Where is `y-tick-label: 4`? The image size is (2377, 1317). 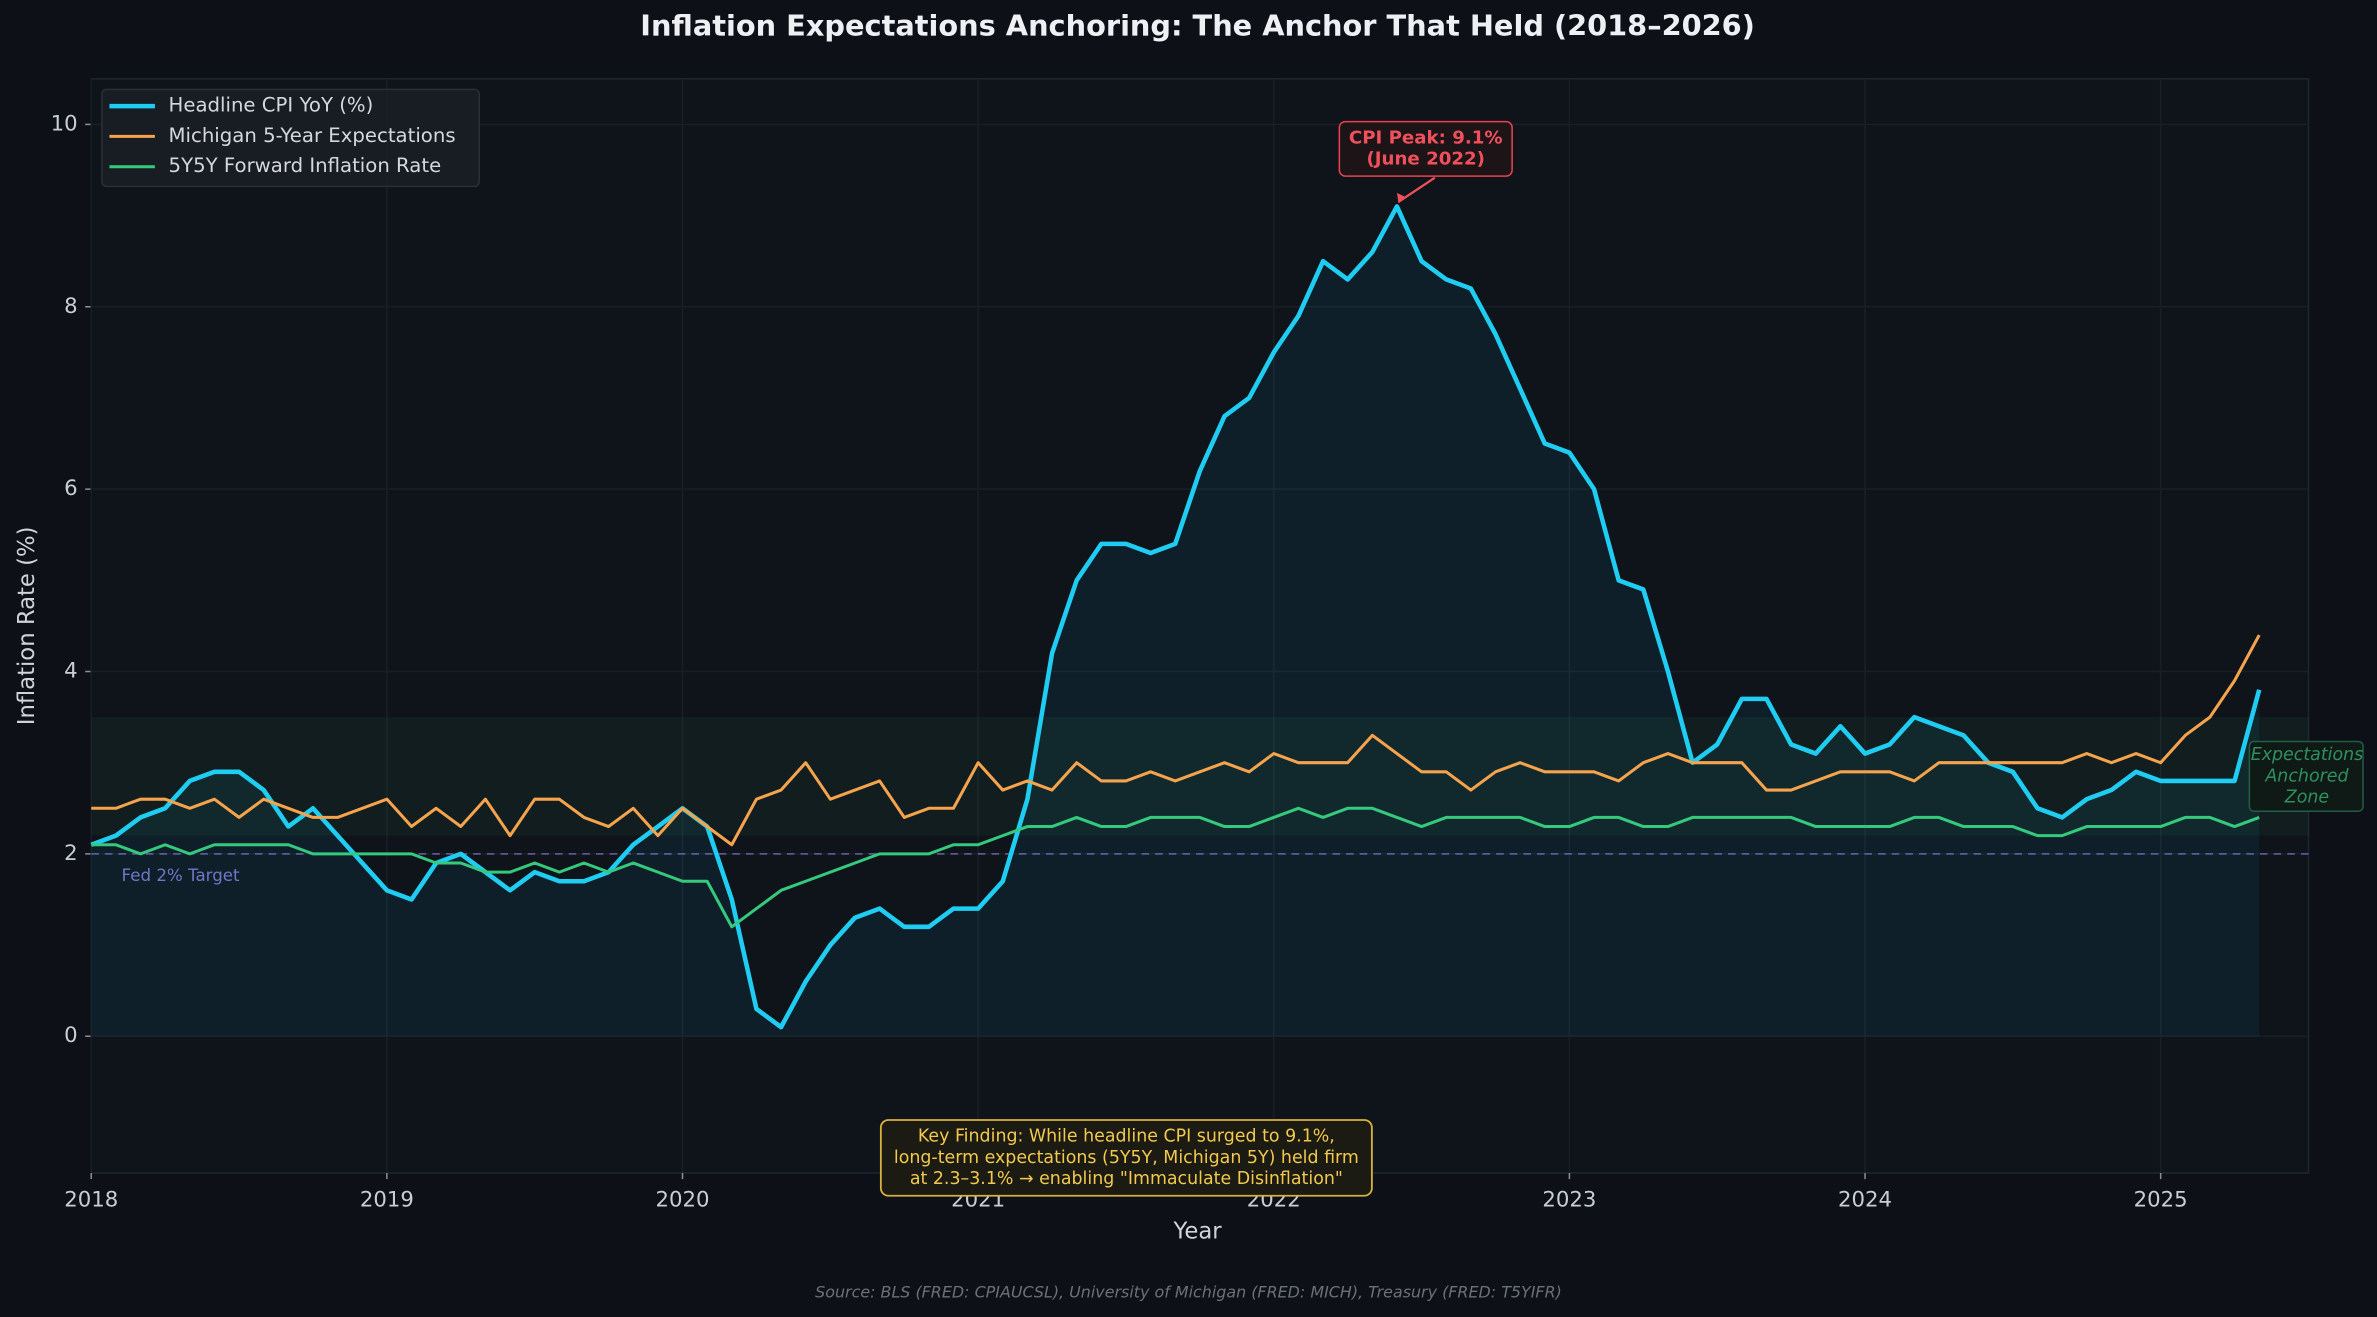 y-tick-label: 4 is located at coordinates (71, 671).